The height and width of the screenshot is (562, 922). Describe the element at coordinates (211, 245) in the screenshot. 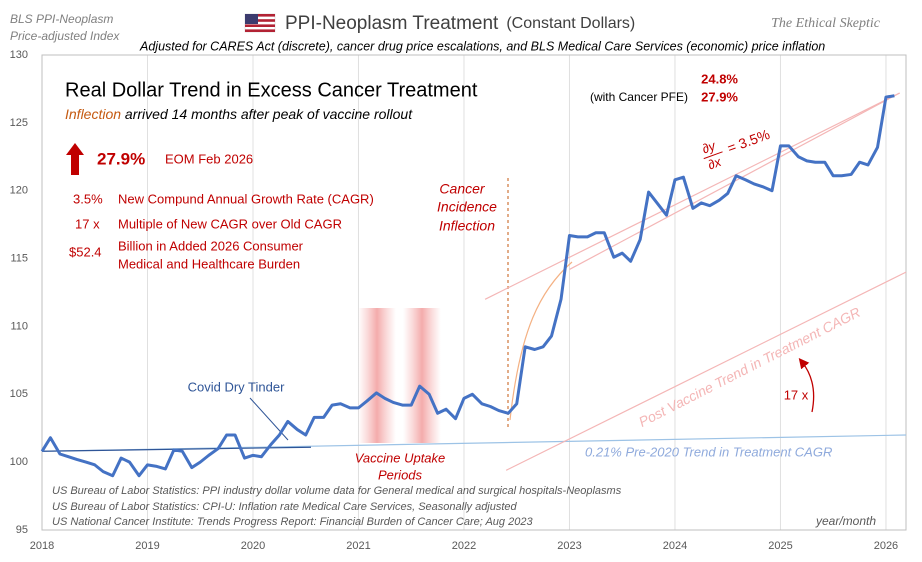

I see `stat-label: Billion in Added 2026 Consumer` at that location.